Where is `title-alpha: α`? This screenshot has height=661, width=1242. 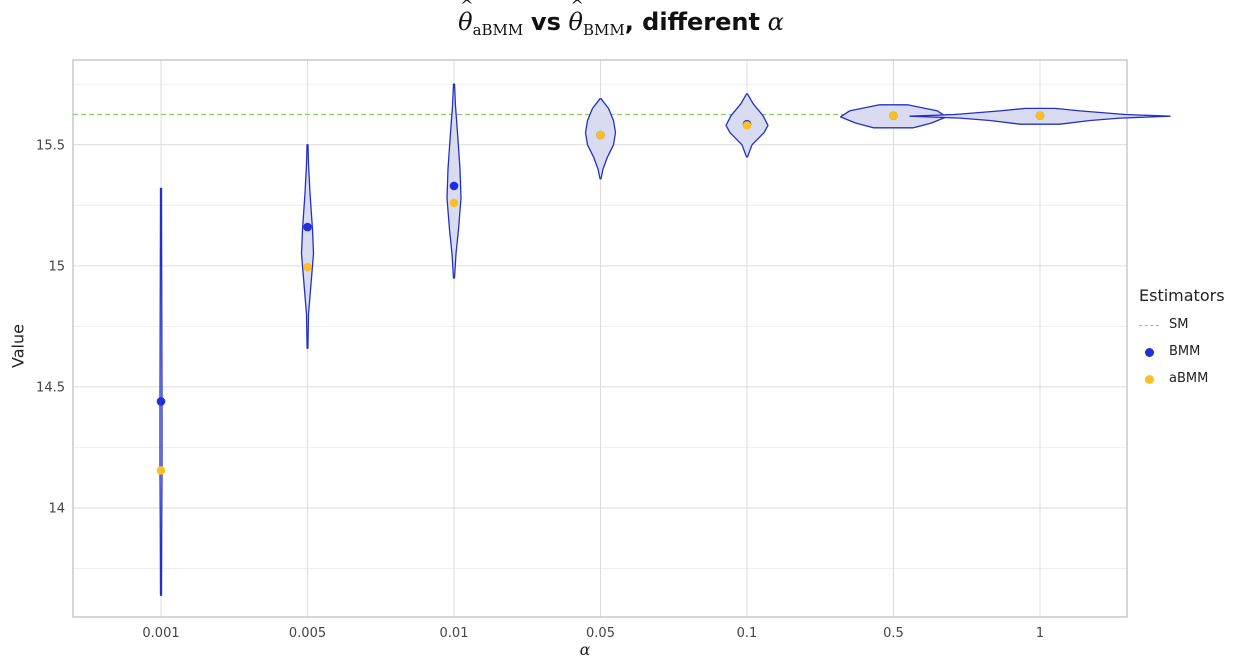
title-alpha: α is located at coordinates (775, 22).